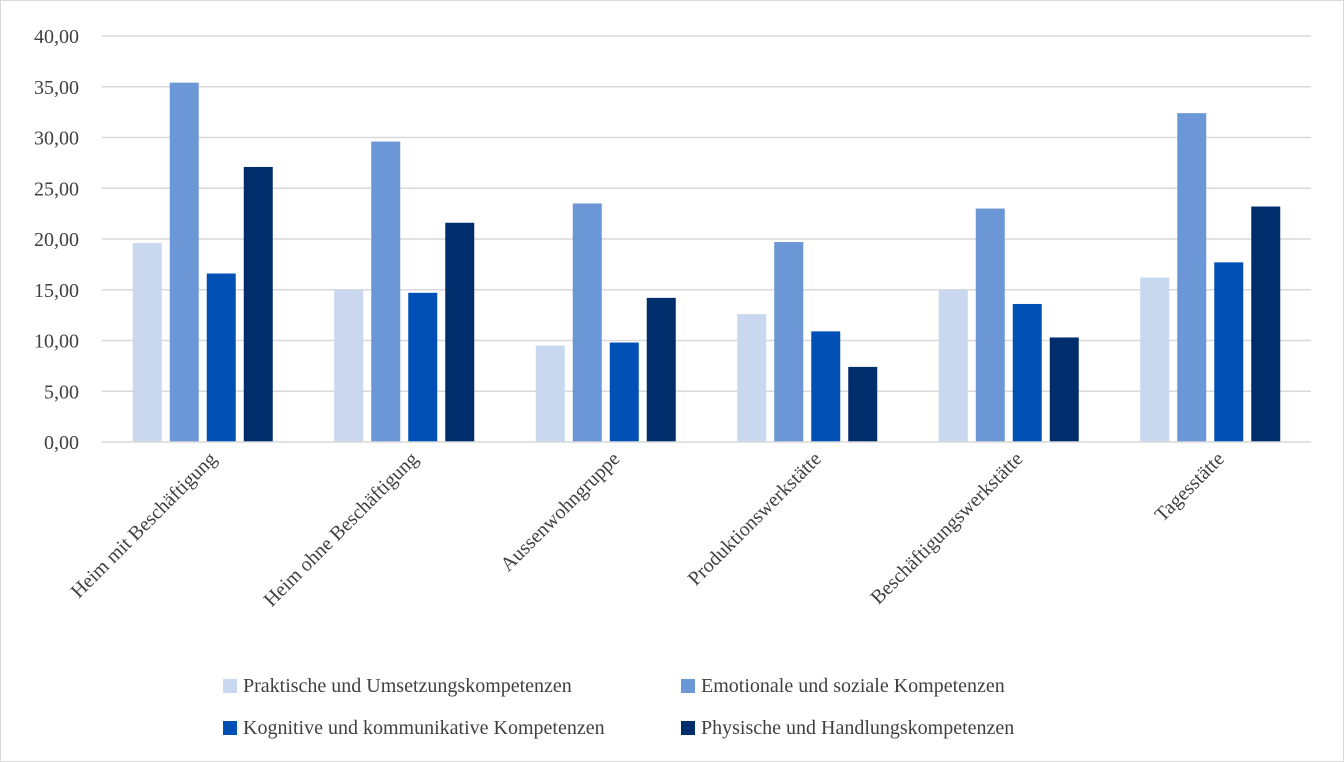 The height and width of the screenshot is (762, 1344). Describe the element at coordinates (407, 686) in the screenshot. I see `legend-label: Praktische und Umsetzungskompetenzen` at that location.